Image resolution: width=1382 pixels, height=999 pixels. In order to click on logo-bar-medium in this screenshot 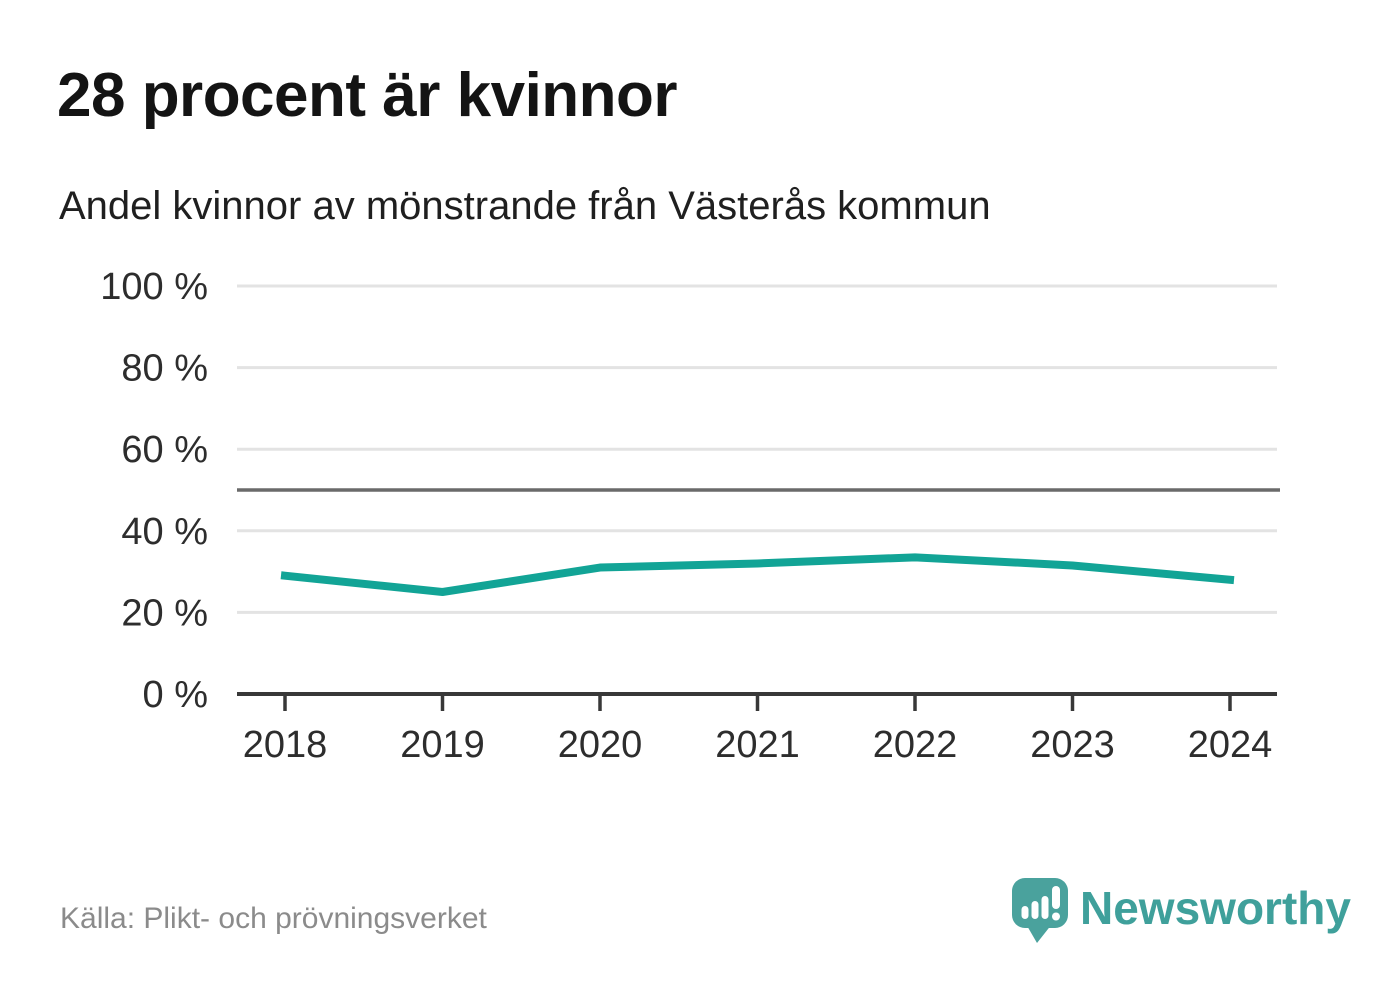, I will do `click(1035, 910)`.